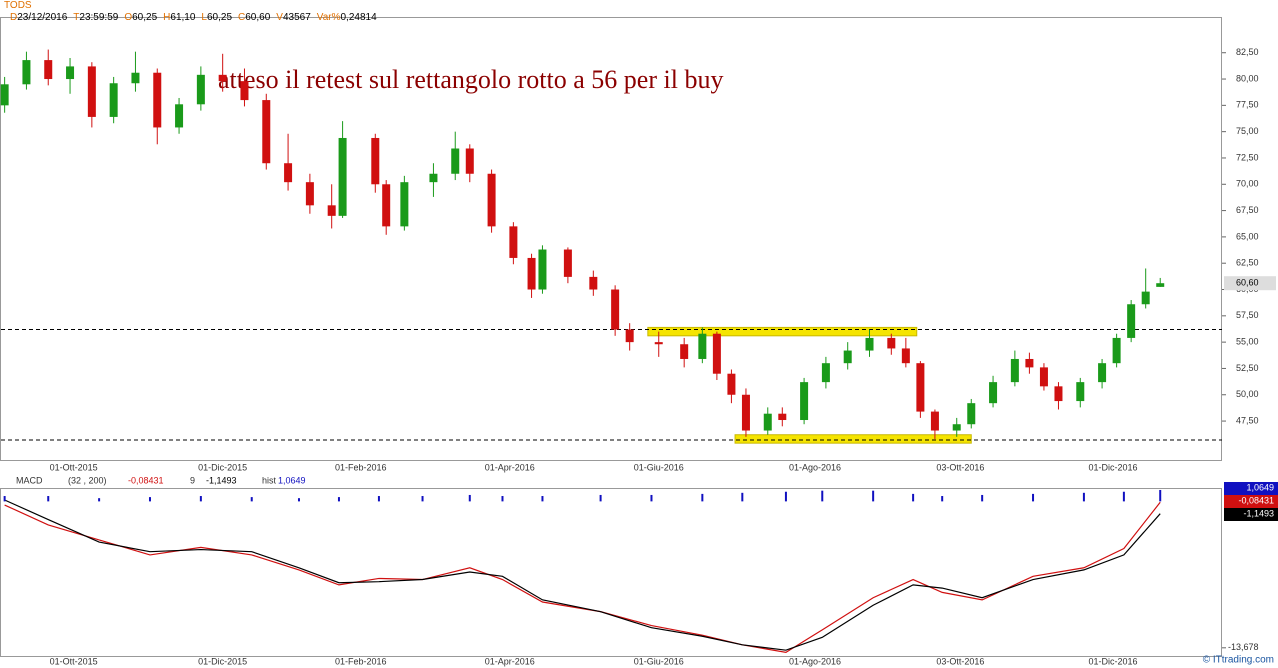 Image resolution: width=1278 pixels, height=668 pixels. I want to click on y-tick-label: 67,50, so click(1247, 210).